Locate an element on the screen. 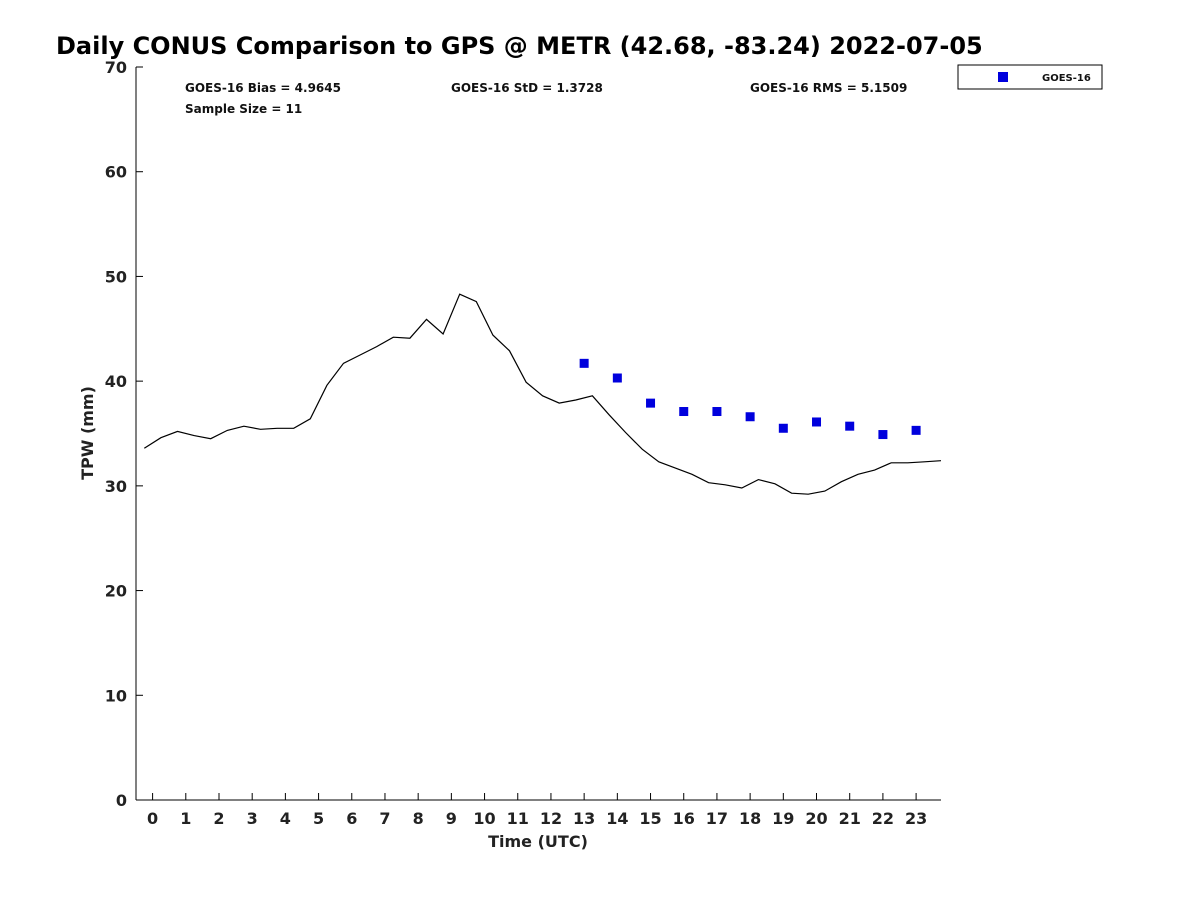 The width and height of the screenshot is (1200, 900). x-axis-label: Time (UTC) is located at coordinates (538, 841).